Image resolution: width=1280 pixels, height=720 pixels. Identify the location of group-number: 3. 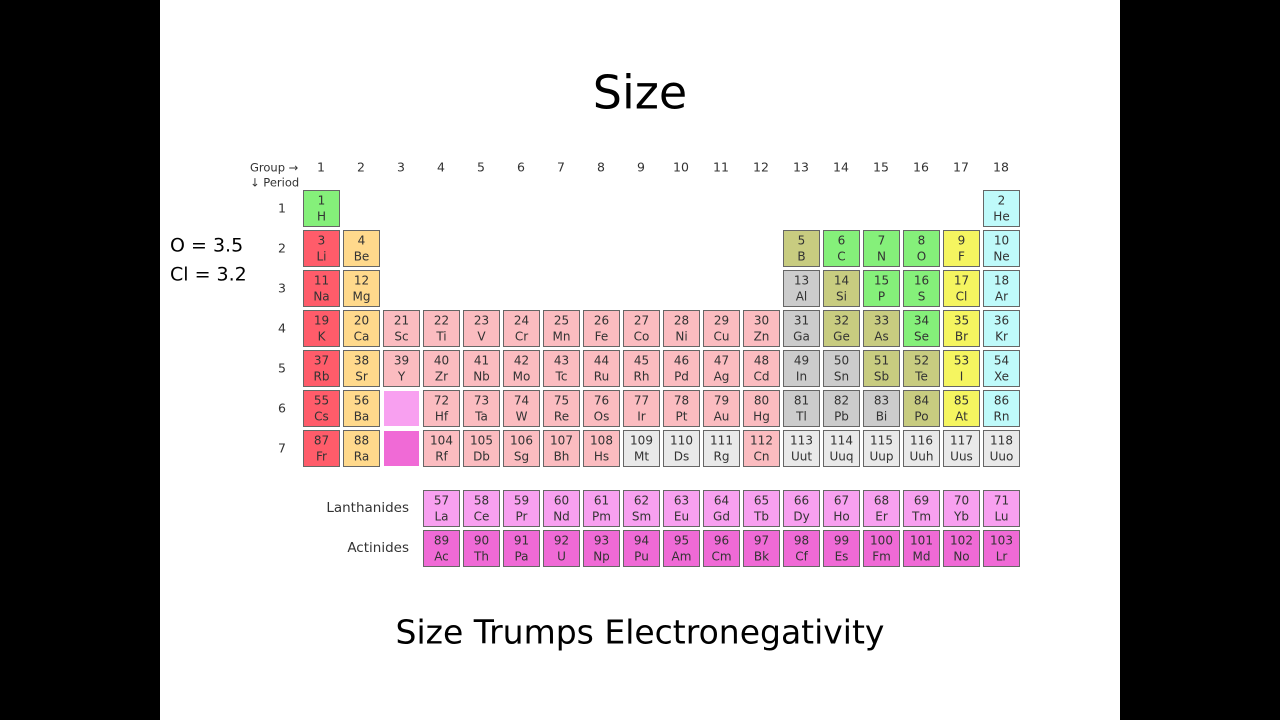
(401, 167).